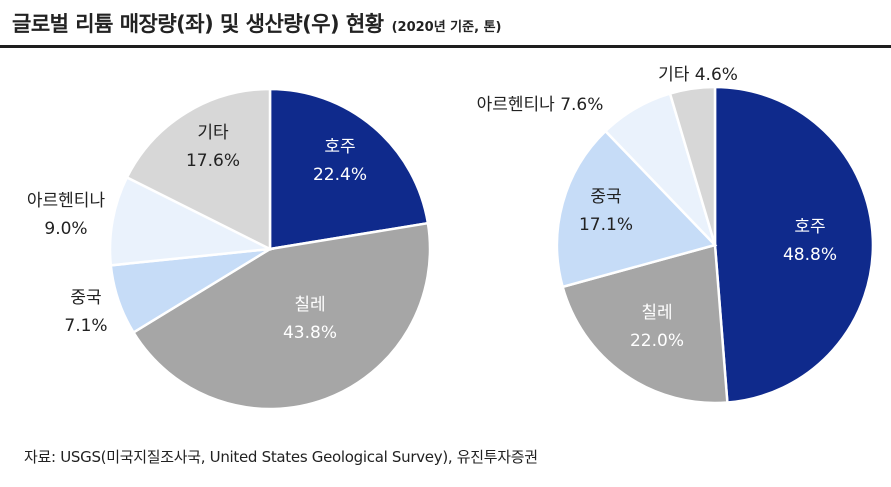 The width and height of the screenshot is (891, 487). Describe the element at coordinates (698, 75) in the screenshot. I see `slice-label-production-4: 기타 4.6%` at that location.